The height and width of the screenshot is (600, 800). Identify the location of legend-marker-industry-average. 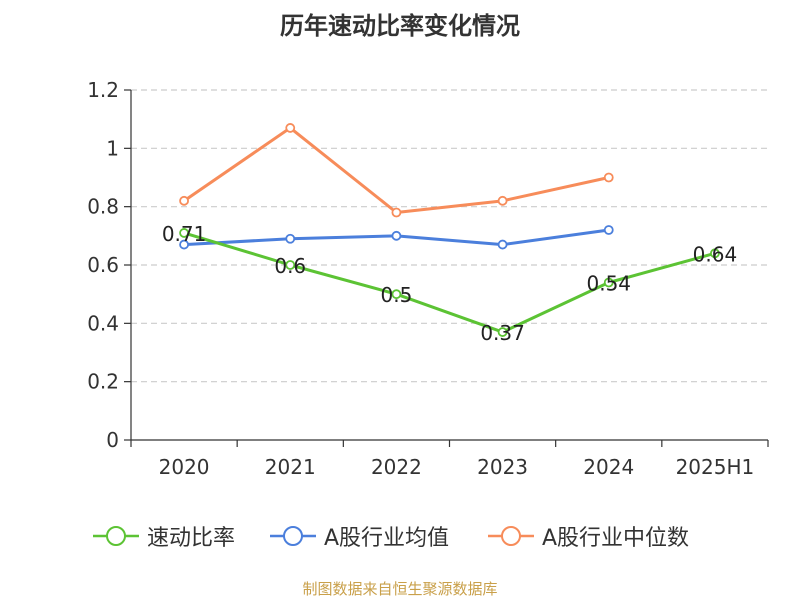
(293, 536).